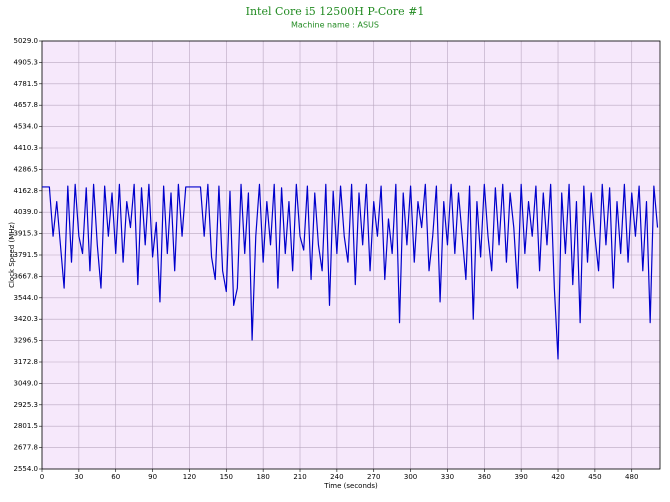 The image size is (670, 502). What do you see at coordinates (350, 486) in the screenshot?
I see `x-axis-label: Time (seconds)` at bounding box center [350, 486].